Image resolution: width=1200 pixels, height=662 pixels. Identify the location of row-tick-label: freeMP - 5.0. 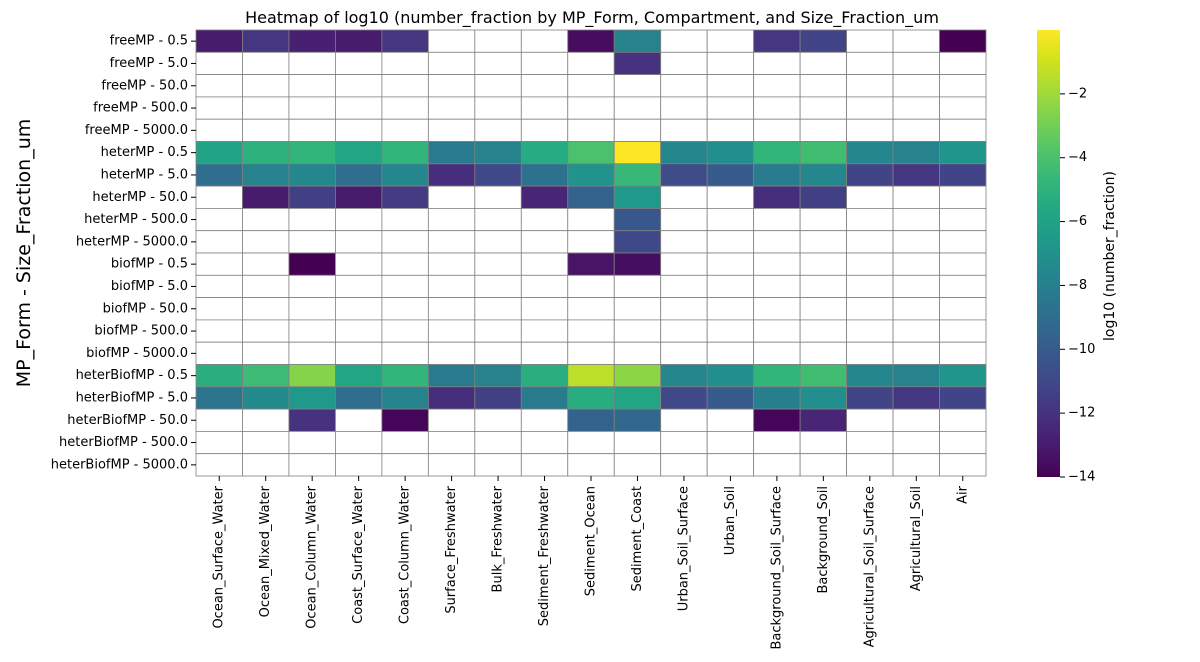
(149, 63).